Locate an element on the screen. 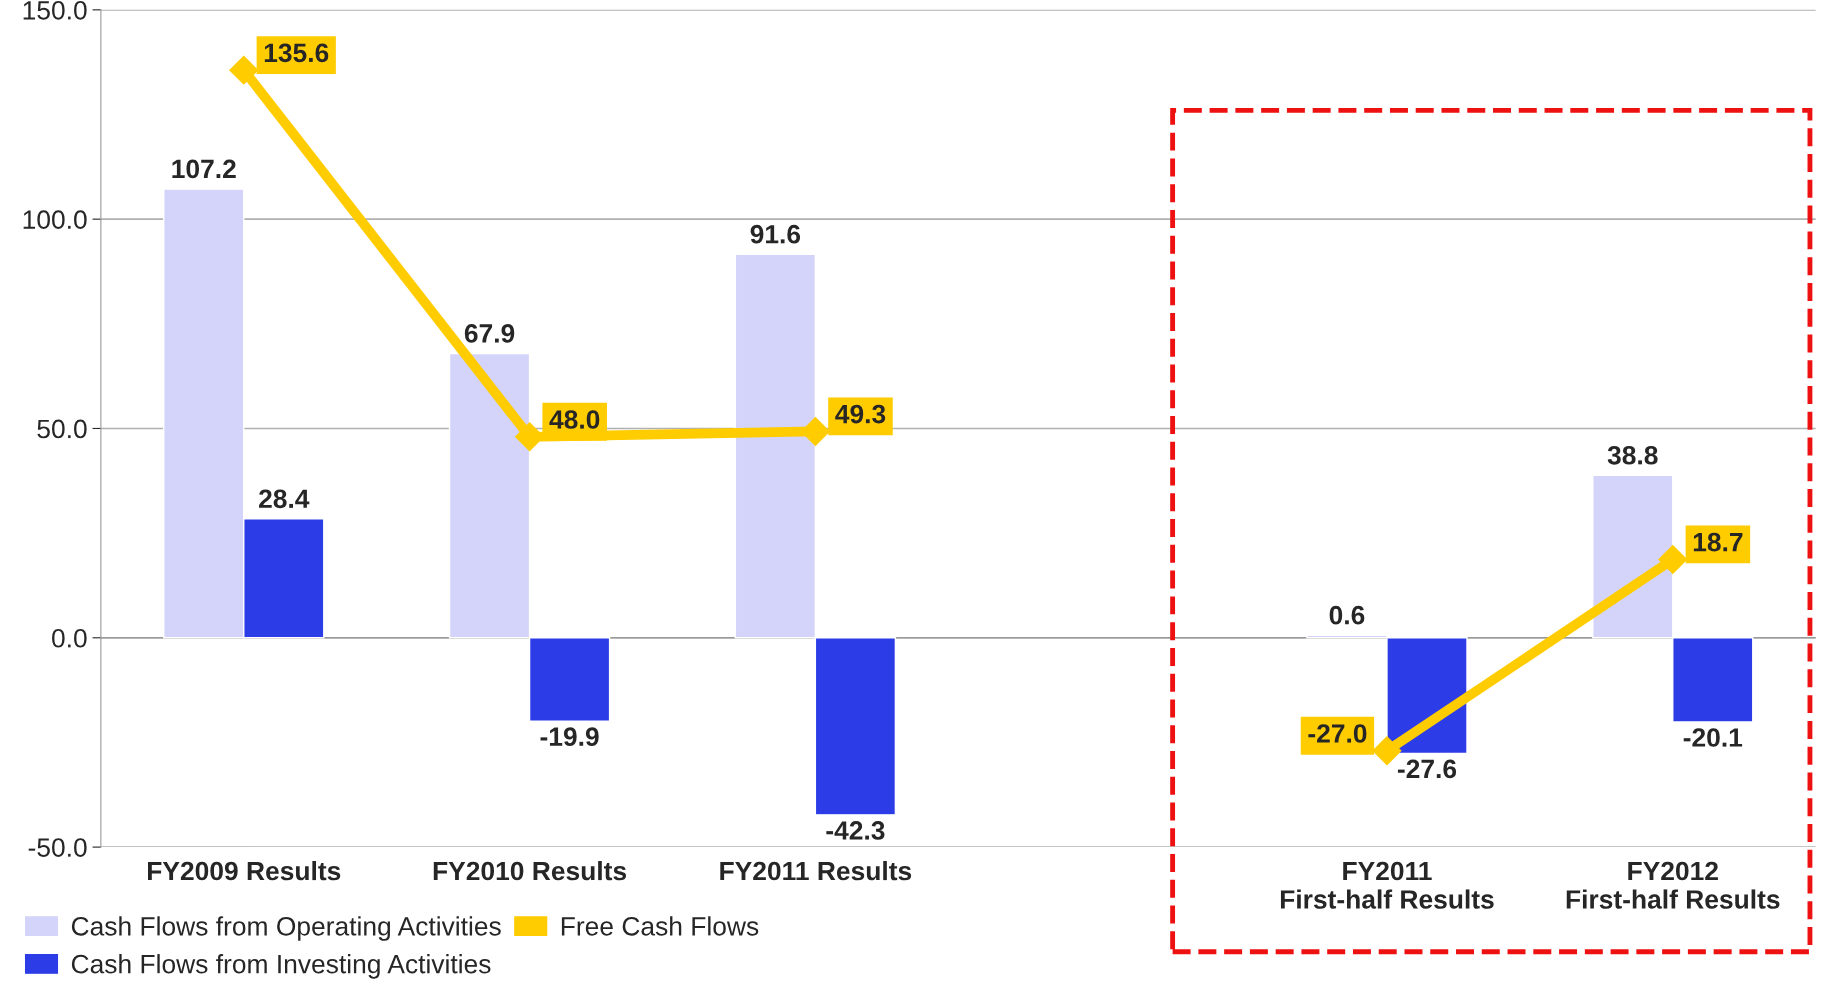 This screenshot has width=1834, height=985. data-label: 91.6 is located at coordinates (775, 234).